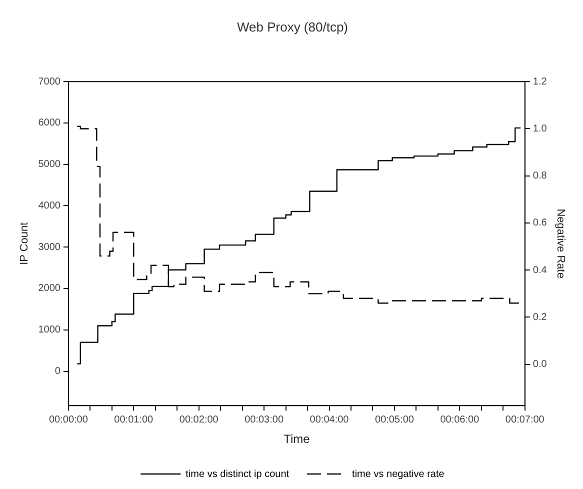  I want to click on y-tick-label: 1000, so click(49, 330).